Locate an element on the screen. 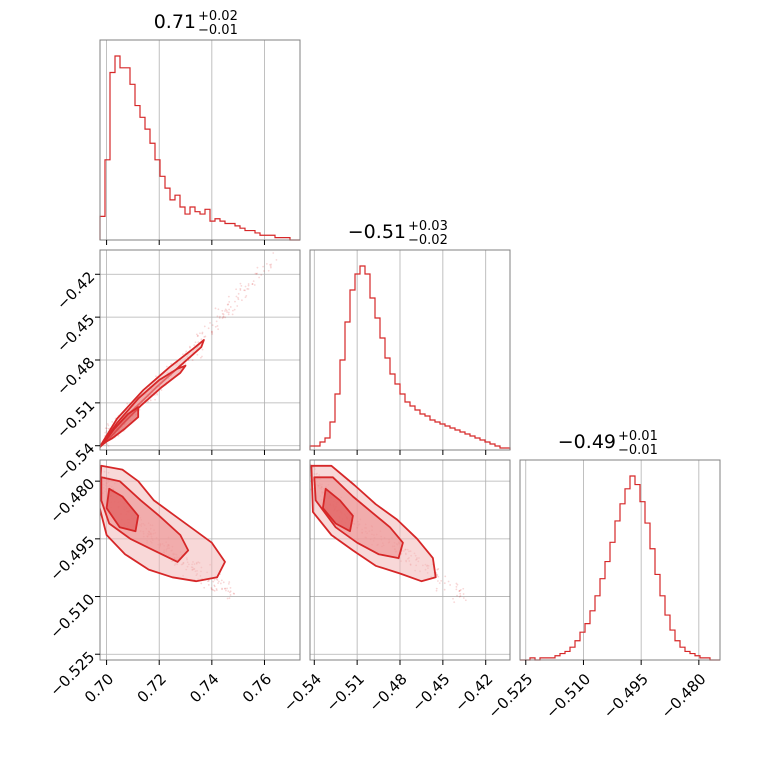 The height and width of the screenshot is (760, 760). x-tick-label: 0.76 is located at coordinates (257, 688).